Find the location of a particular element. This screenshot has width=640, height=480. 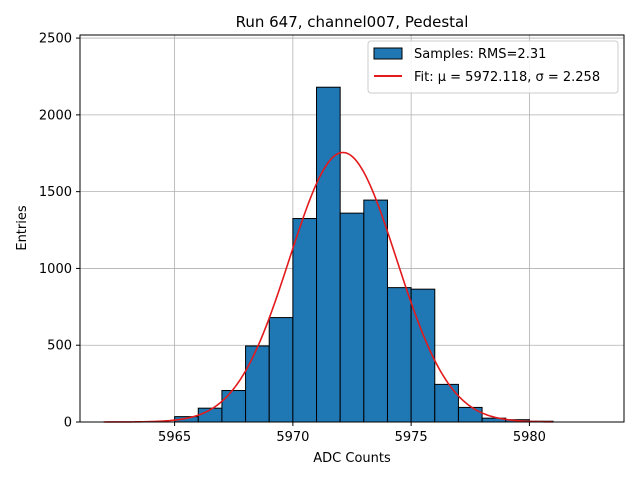

x-tick-label: 5980 is located at coordinates (529, 437).